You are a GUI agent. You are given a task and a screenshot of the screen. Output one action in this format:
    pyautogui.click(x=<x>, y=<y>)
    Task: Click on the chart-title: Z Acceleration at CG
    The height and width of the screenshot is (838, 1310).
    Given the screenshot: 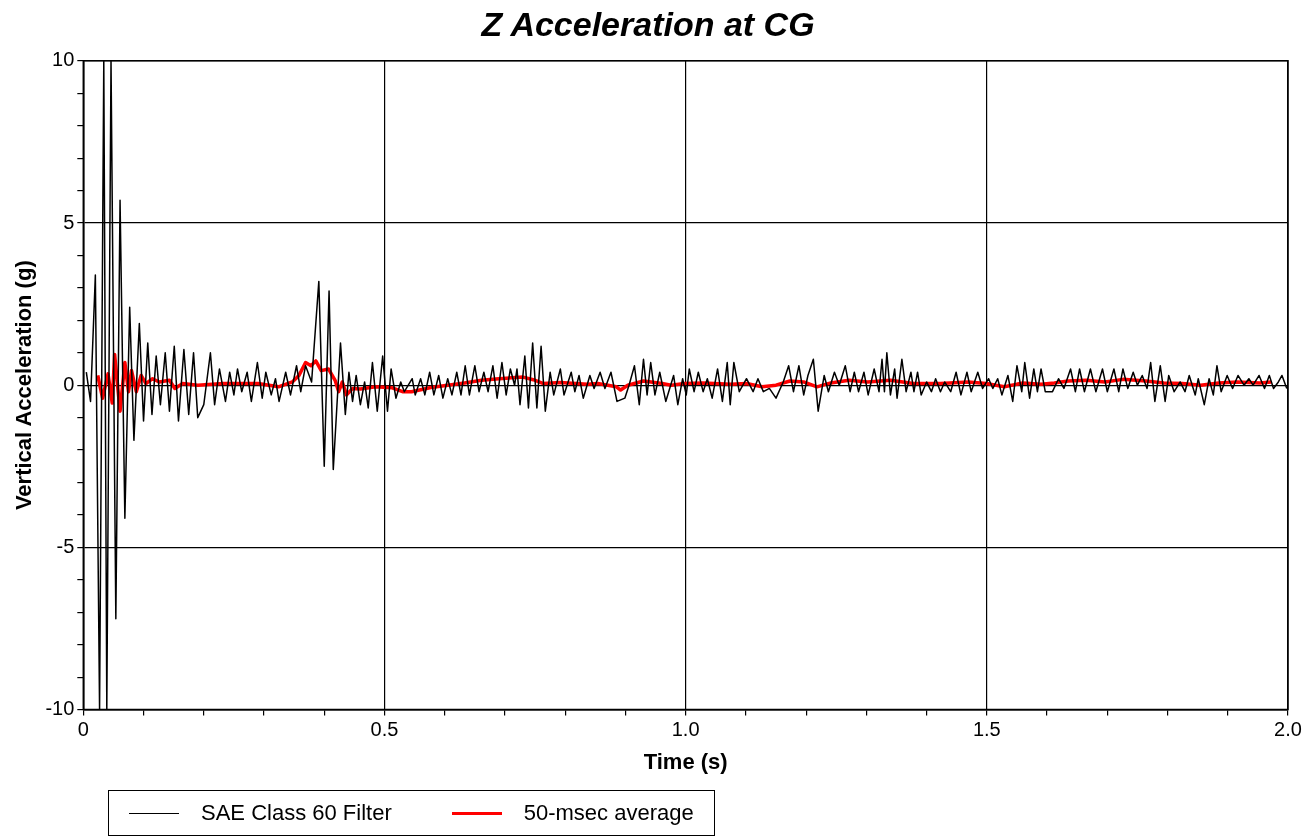 What is the action you would take?
    pyautogui.click(x=647, y=23)
    